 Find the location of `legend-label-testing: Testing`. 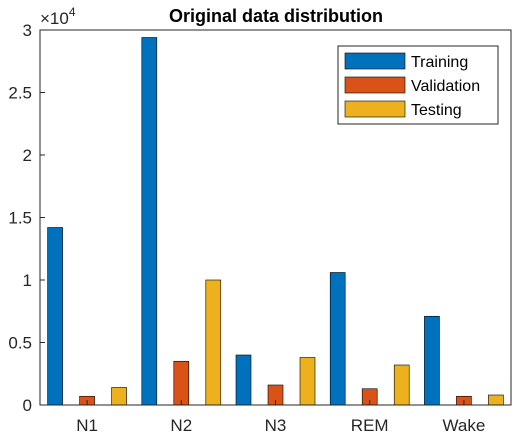

legend-label-testing: Testing is located at coordinates (436, 110).